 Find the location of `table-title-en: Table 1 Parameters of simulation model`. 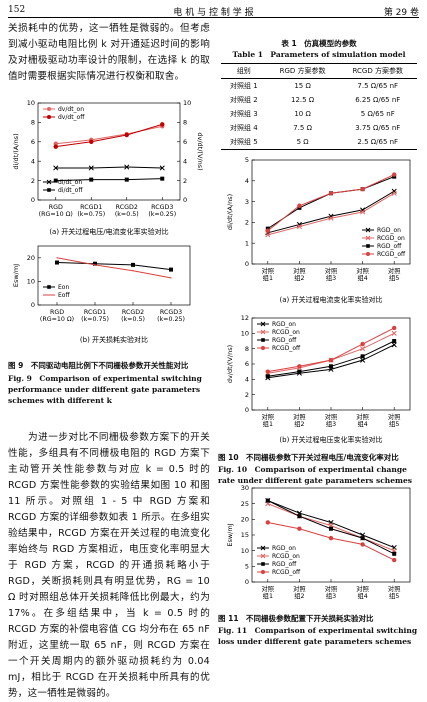

table-title-en: Table 1 Parameters of simulation model is located at coordinates (319, 54).